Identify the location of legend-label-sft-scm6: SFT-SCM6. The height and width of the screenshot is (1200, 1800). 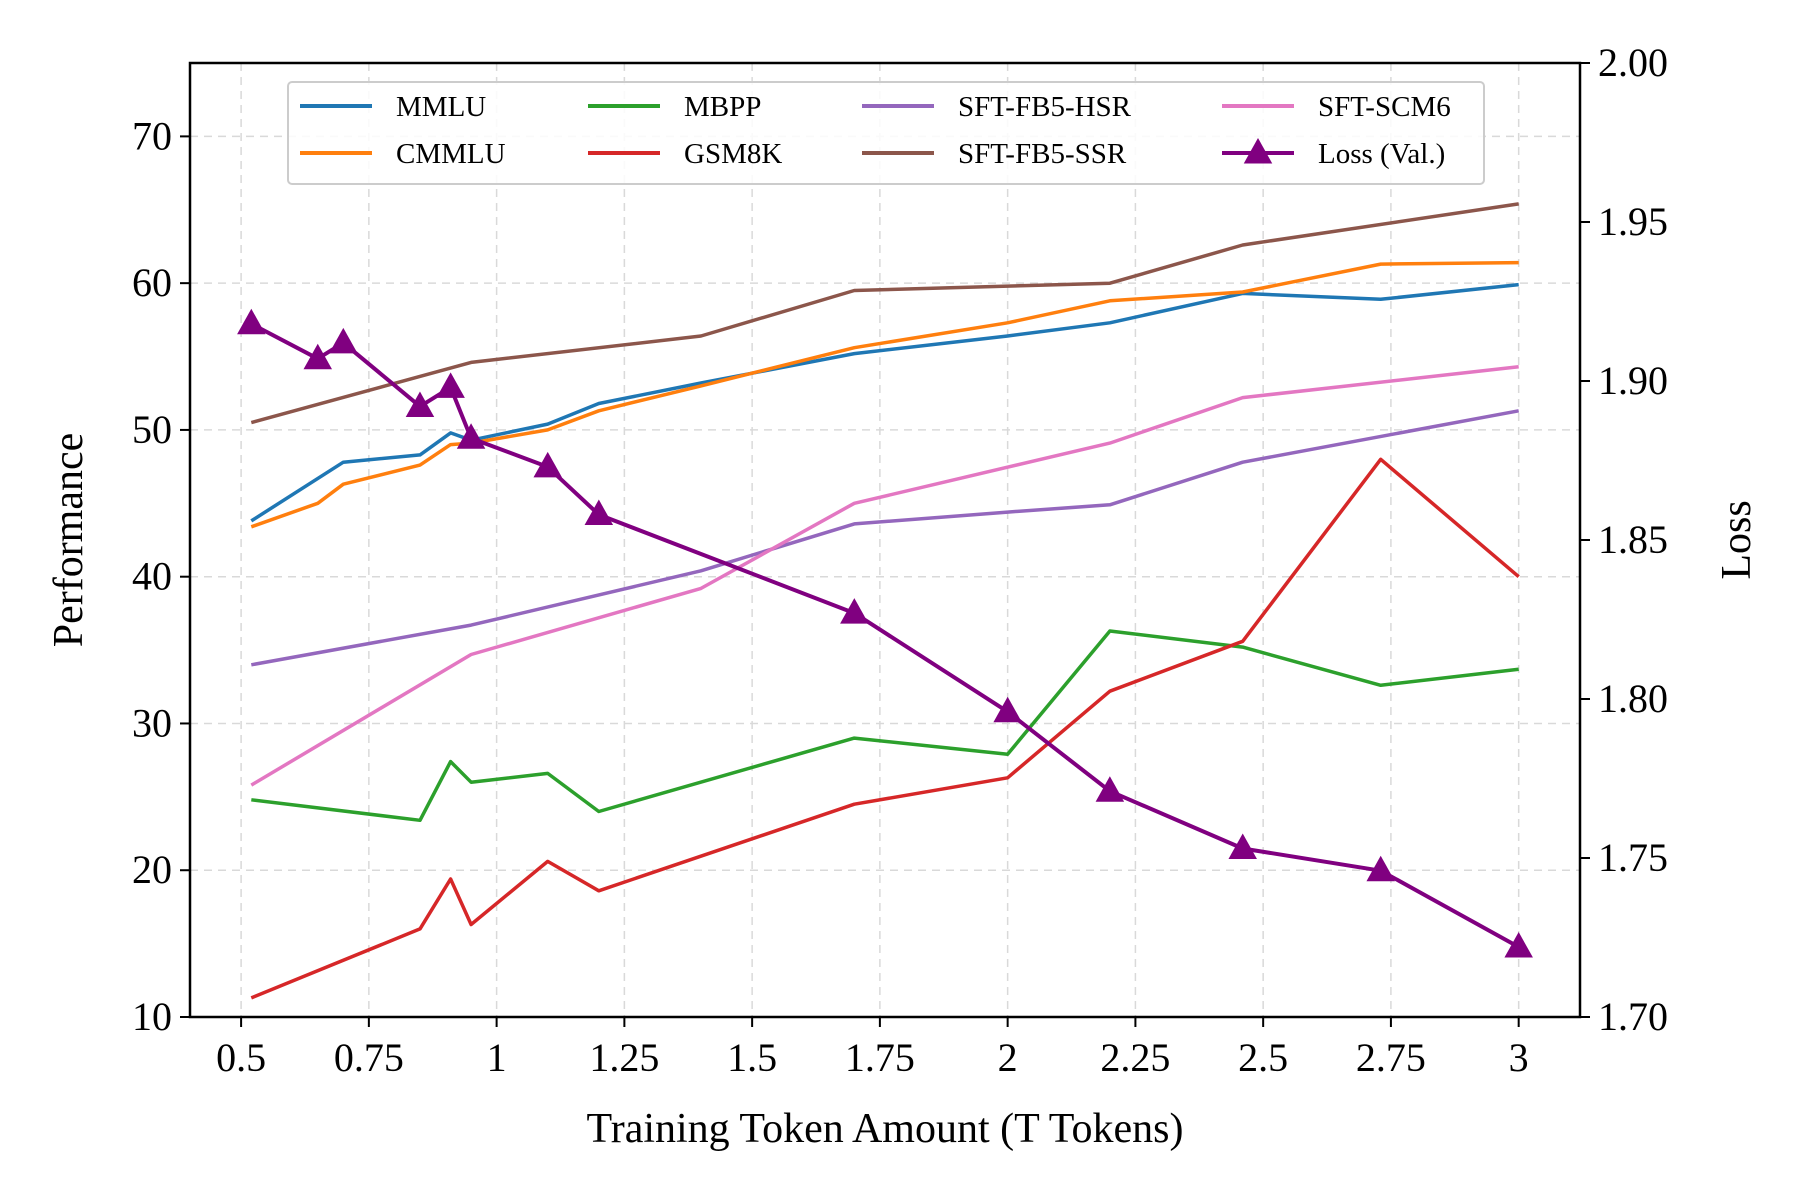
(1384, 107).